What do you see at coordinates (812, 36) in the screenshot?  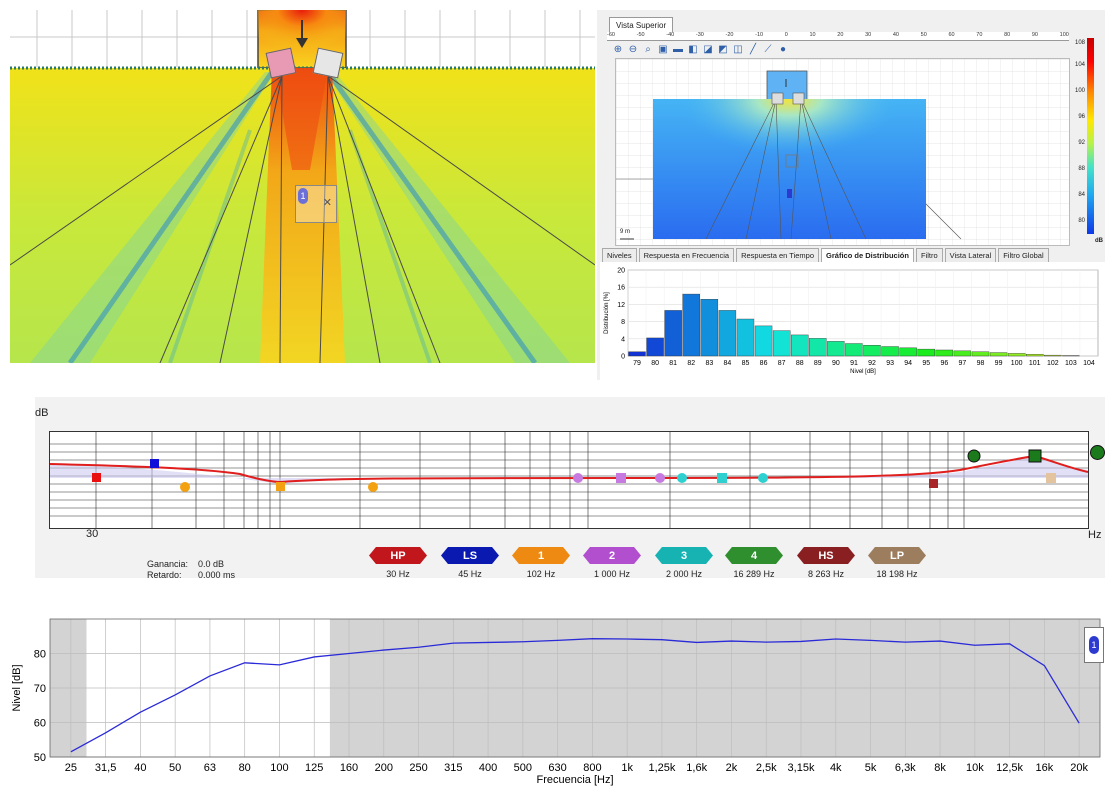 I see `ruler-label: 10` at bounding box center [812, 36].